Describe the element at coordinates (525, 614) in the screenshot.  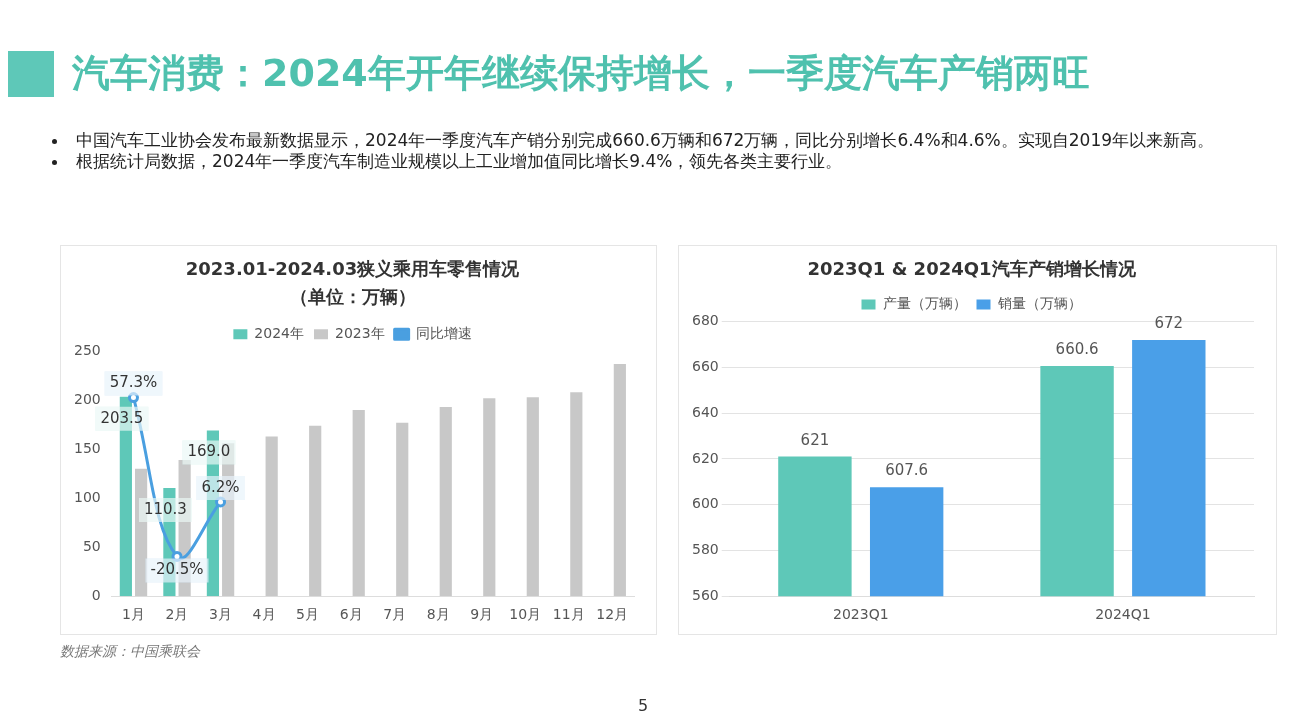
I see `x-tick-label: 10月` at that location.